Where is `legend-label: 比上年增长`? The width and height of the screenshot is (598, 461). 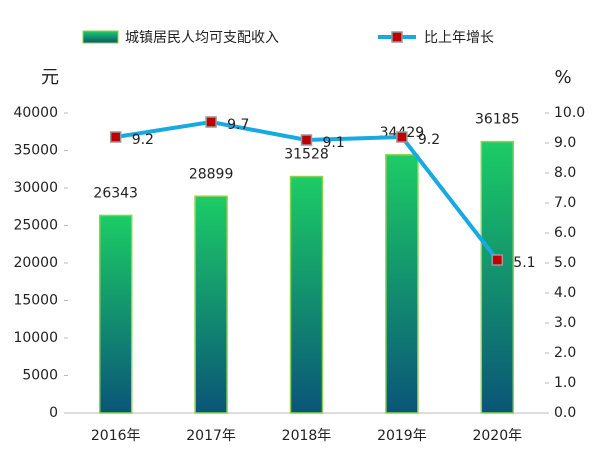 legend-label: 比上年增长 is located at coordinates (459, 38).